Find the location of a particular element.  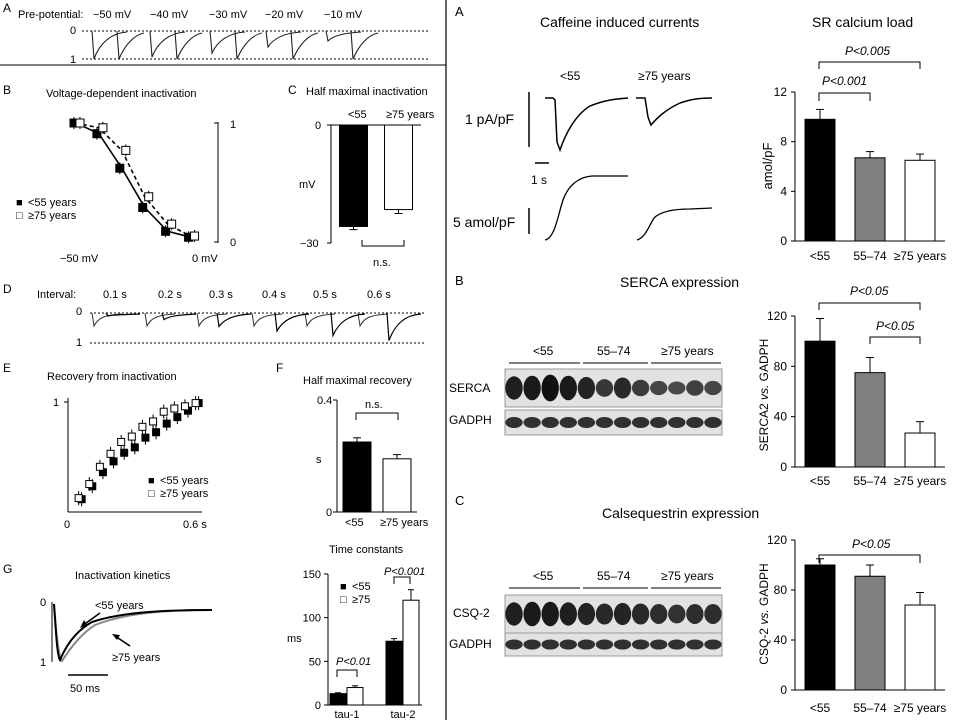

panel-c-significance: n.s. is located at coordinates (382, 263).